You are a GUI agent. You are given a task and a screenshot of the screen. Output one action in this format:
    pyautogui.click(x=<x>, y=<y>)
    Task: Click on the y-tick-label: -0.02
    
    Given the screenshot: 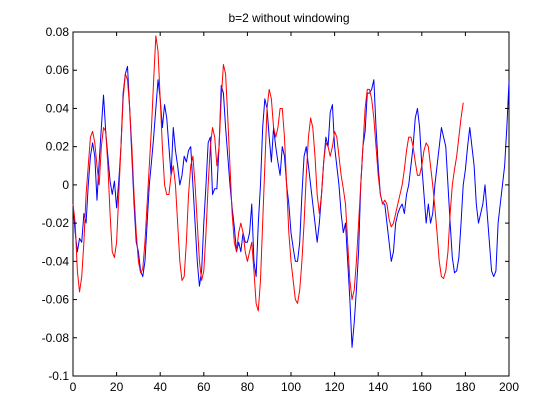 What is the action you would take?
    pyautogui.click(x=56, y=223)
    